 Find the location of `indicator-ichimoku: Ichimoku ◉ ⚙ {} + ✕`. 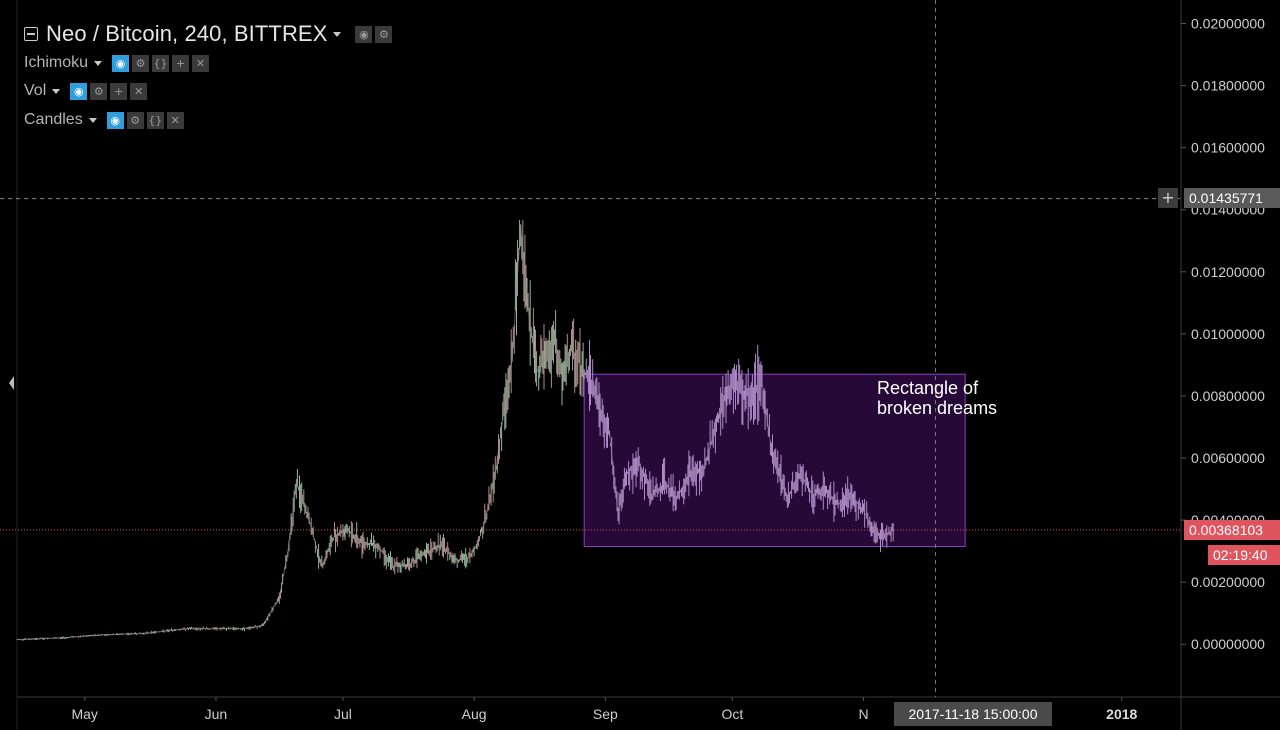

indicator-ichimoku: Ichimoku ◉ ⚙ {} + ✕ is located at coordinates (118, 63).